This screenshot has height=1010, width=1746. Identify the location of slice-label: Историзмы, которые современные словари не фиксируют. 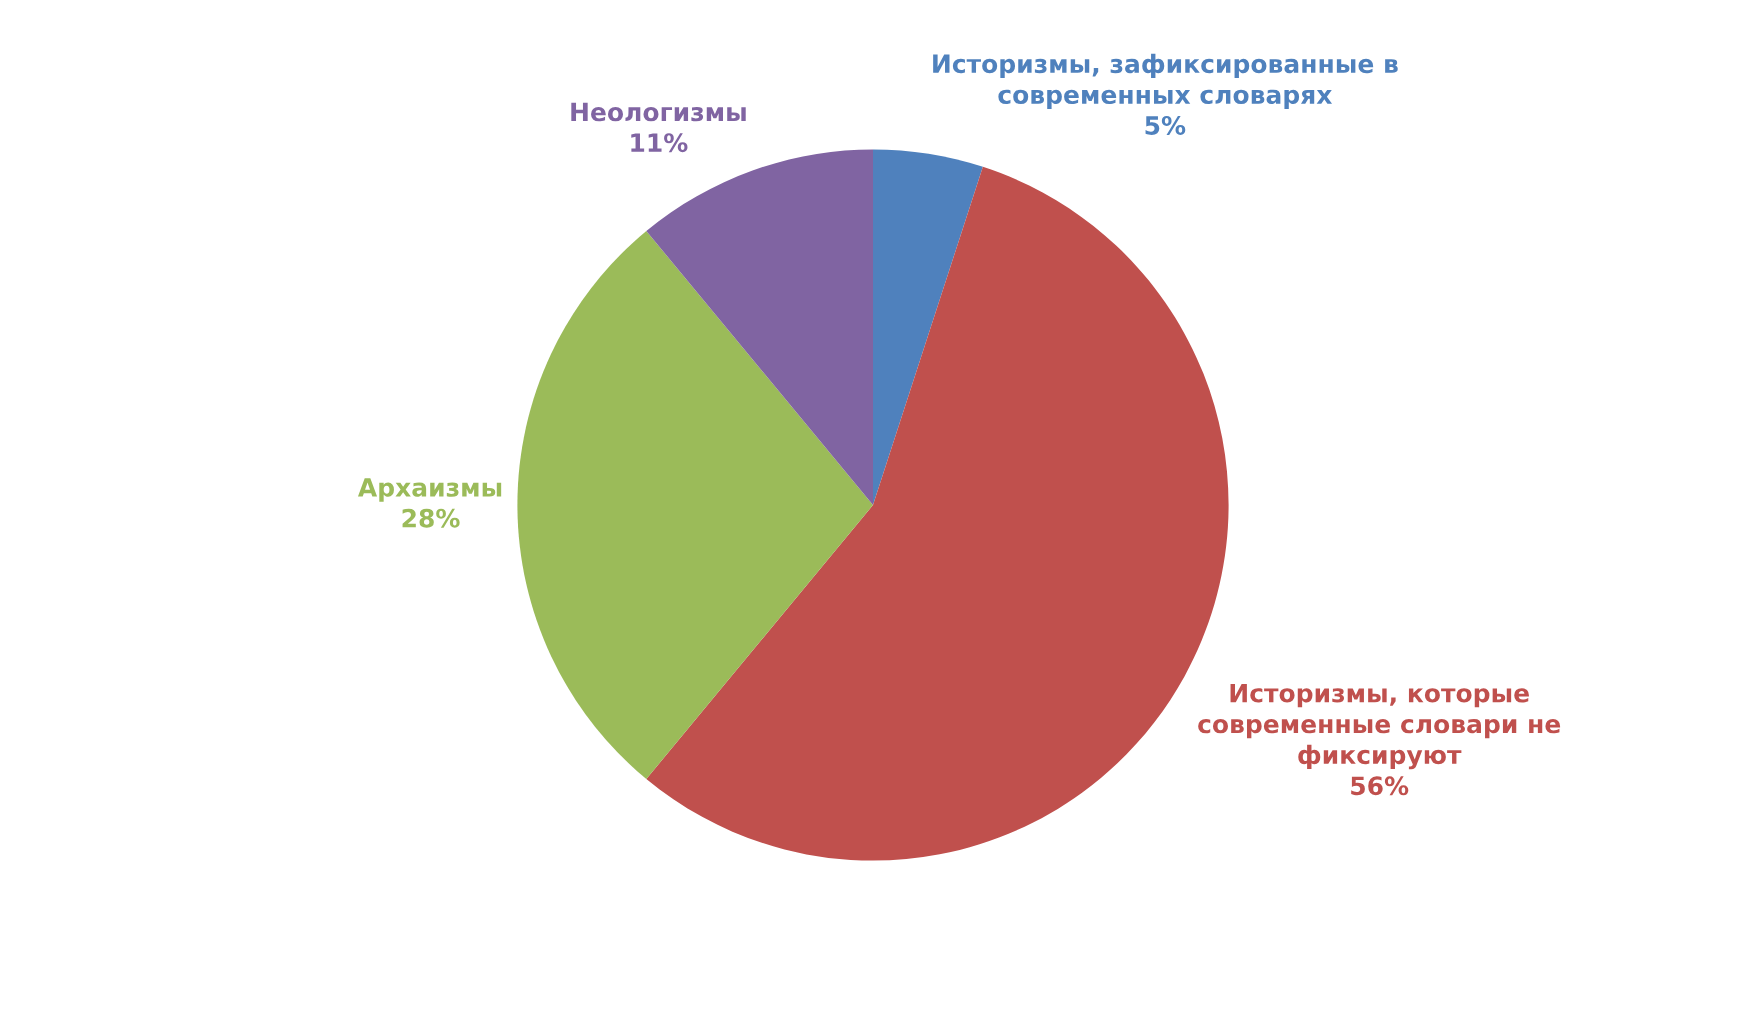
(1379, 726).